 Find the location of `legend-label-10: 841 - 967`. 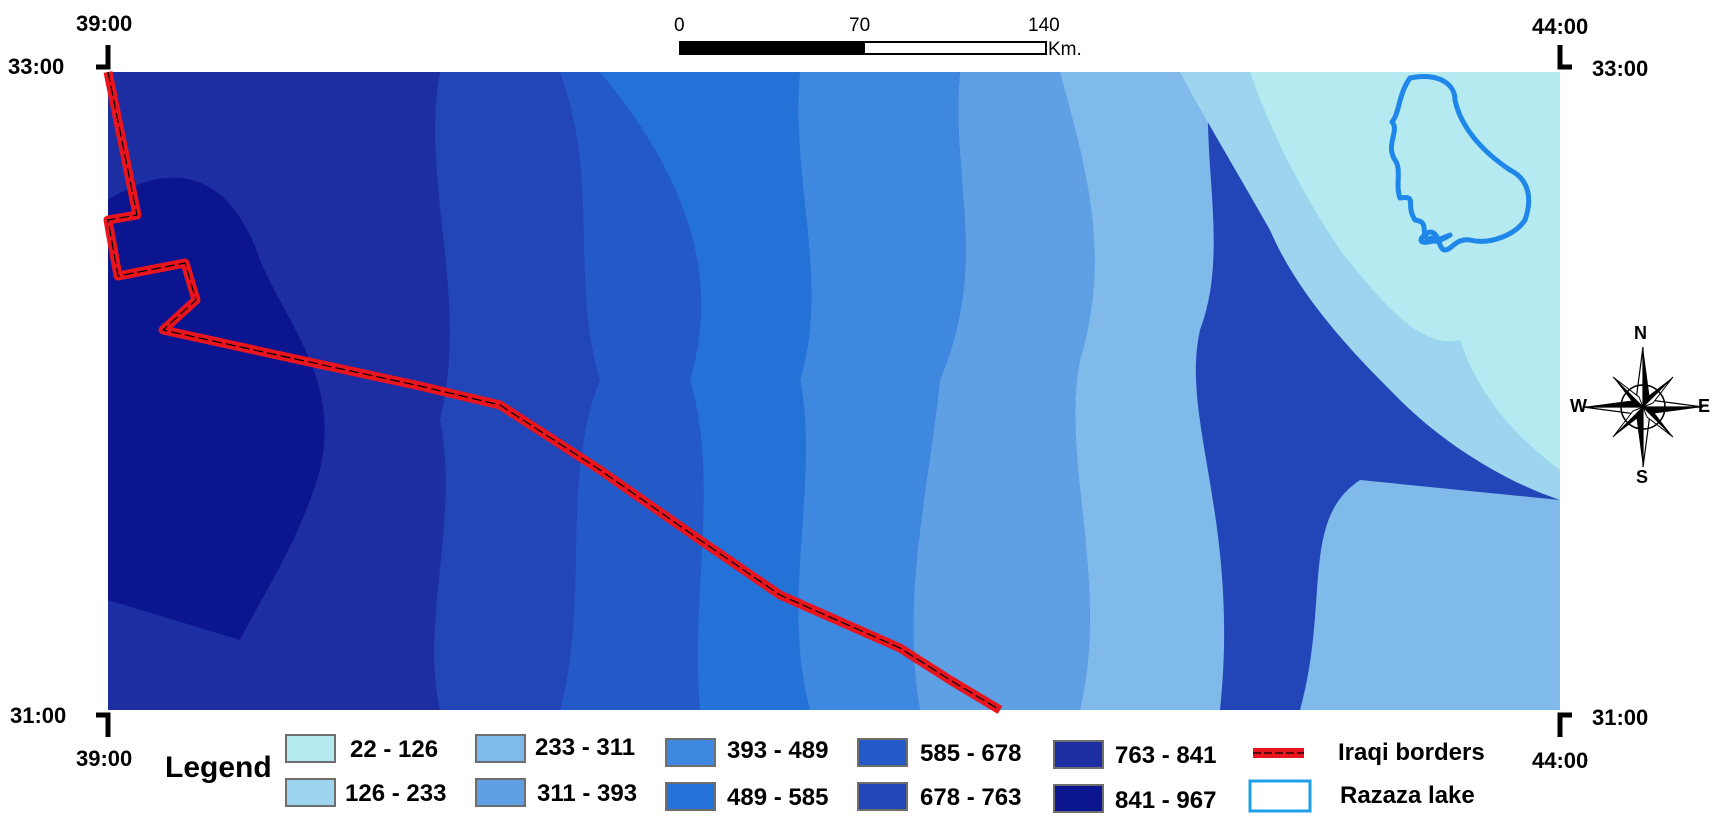

legend-label-10: 841 - 967 is located at coordinates (1166, 800).